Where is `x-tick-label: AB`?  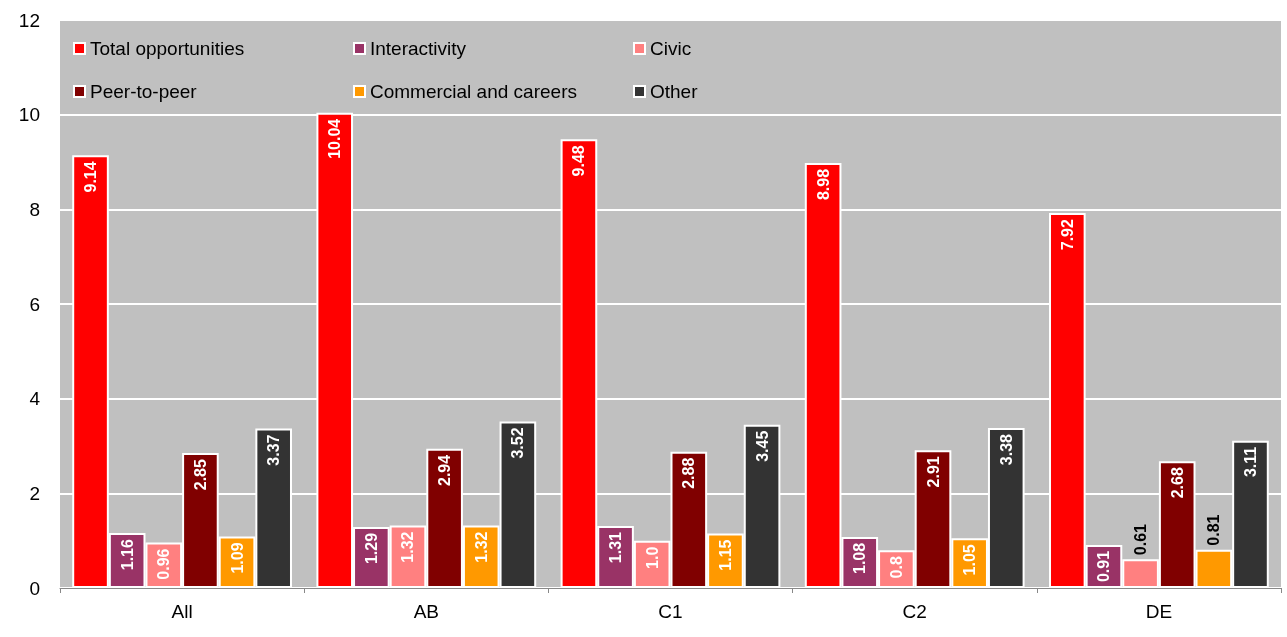 x-tick-label: AB is located at coordinates (426, 611).